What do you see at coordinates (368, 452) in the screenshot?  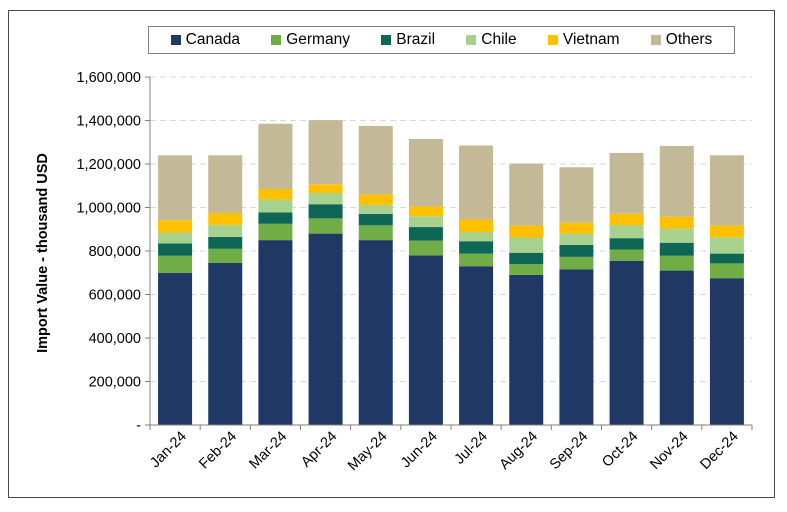 I see `x-tick-label: May-24` at bounding box center [368, 452].